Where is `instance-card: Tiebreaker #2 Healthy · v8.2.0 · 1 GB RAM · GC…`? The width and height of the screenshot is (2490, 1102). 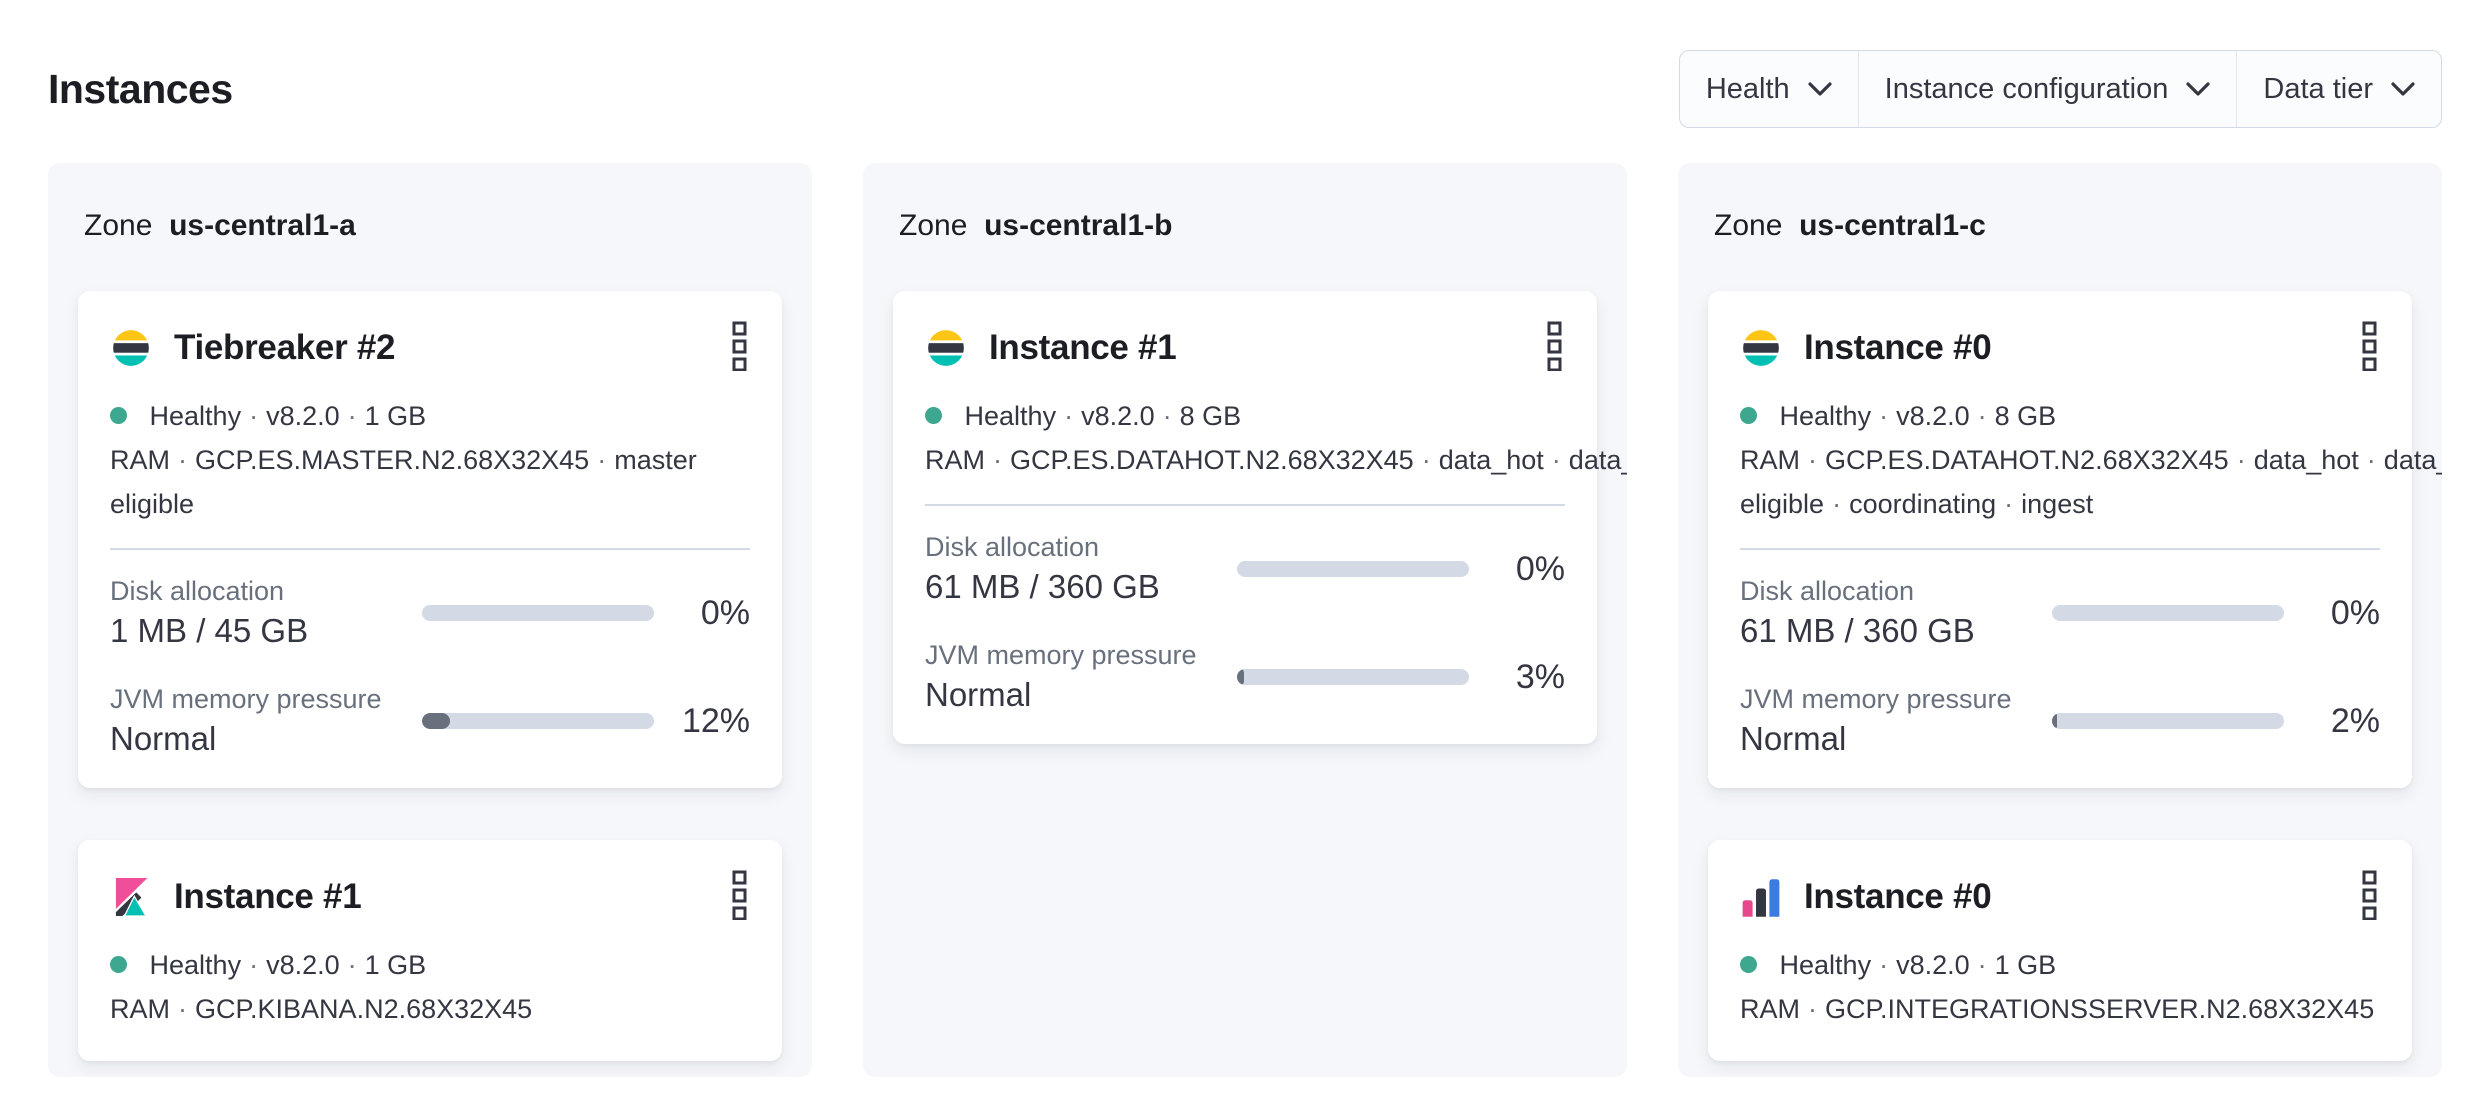
instance-card: Tiebreaker #2 Healthy · v8.2.0 · 1 GB RAM · GC… is located at coordinates (430, 539).